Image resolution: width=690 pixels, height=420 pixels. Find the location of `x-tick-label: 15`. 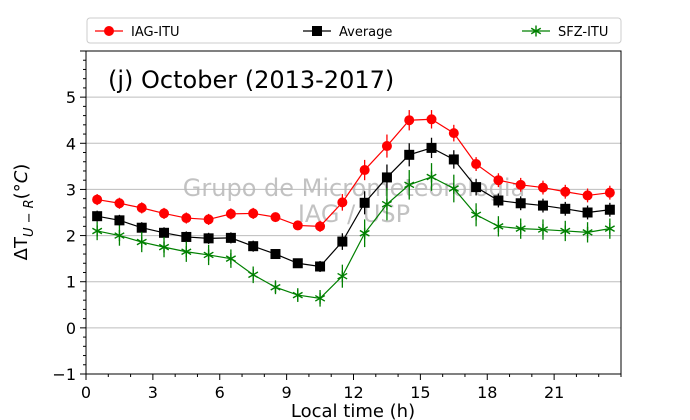

x-tick-label: 15 is located at coordinates (420, 392).